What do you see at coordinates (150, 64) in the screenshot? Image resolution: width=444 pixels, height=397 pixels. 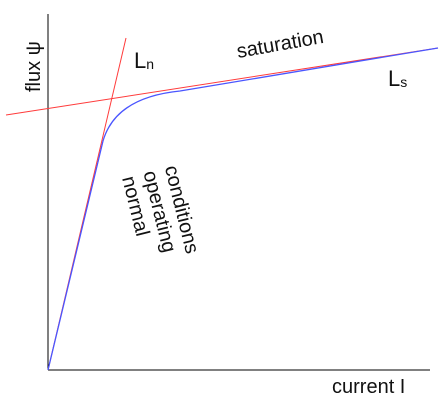 I see `ln-label-sub: n` at bounding box center [150, 64].